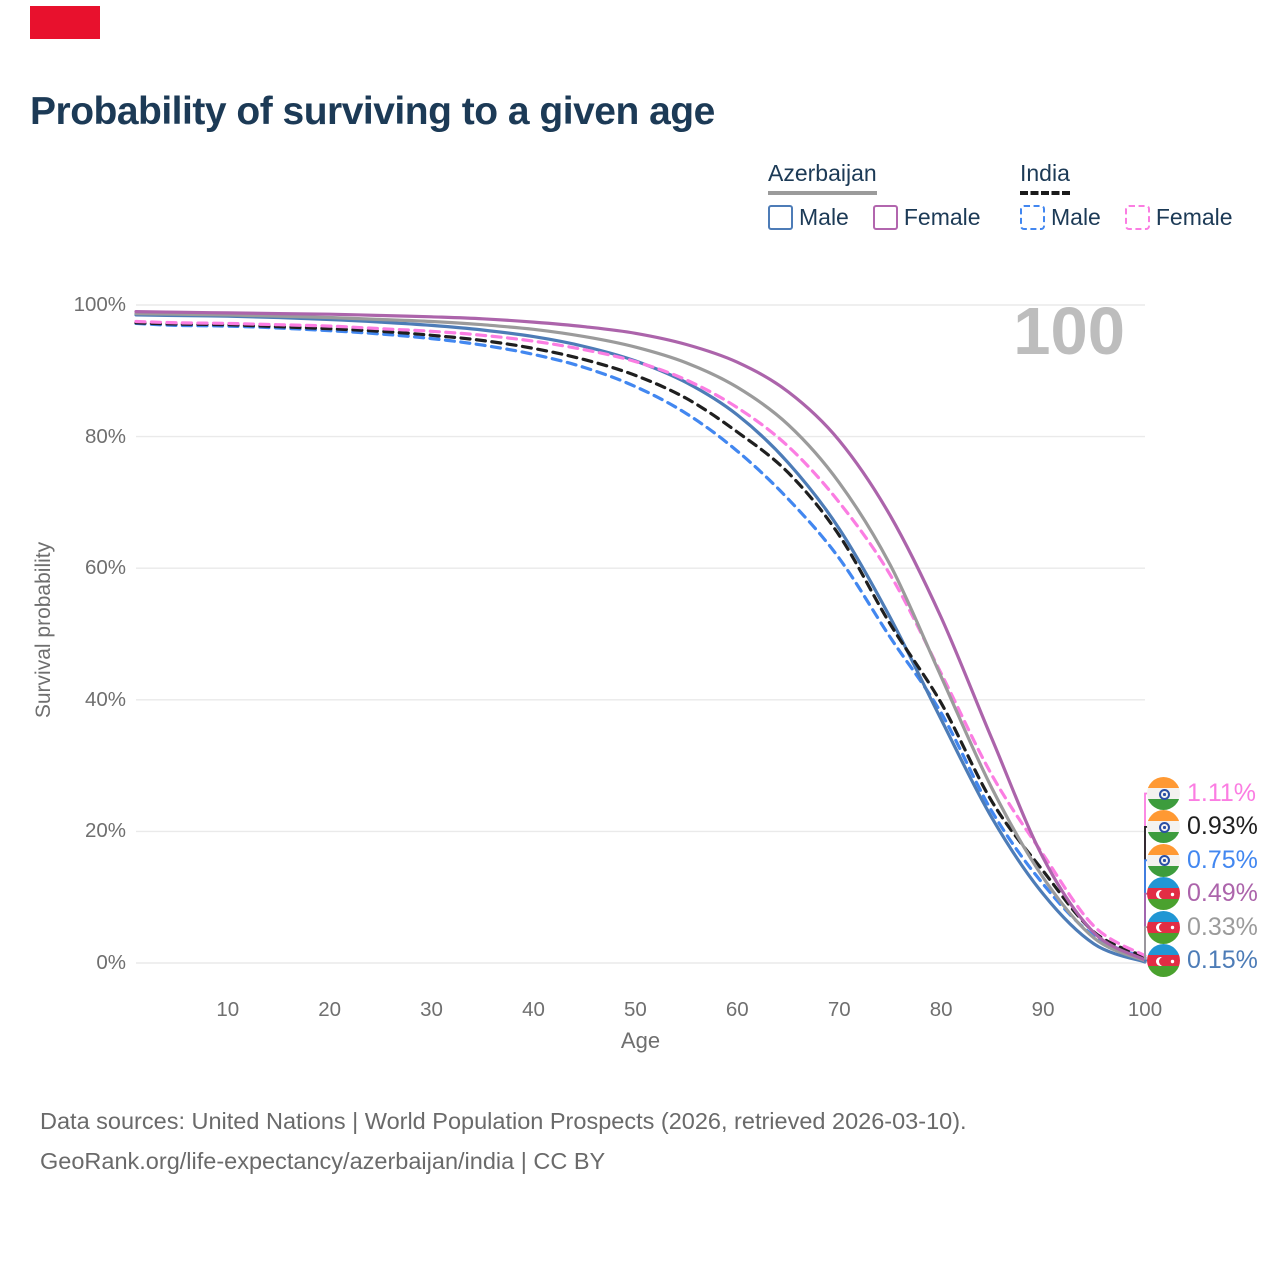  I want to click on legend-country-india: India, so click(1045, 177).